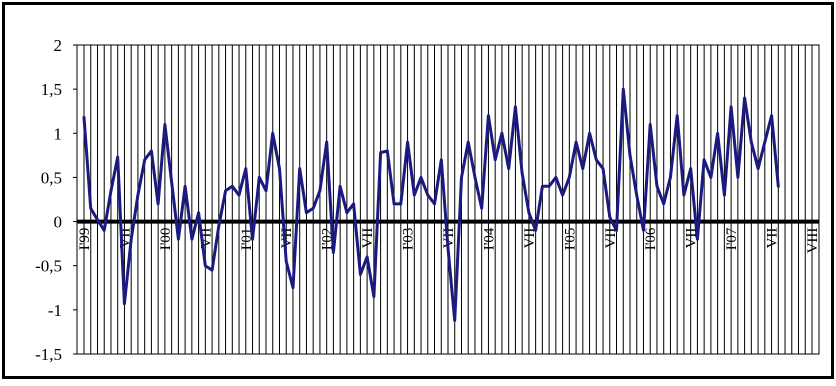  Describe the element at coordinates (409, 239) in the screenshot. I see `x-tick-label: I'03` at that location.